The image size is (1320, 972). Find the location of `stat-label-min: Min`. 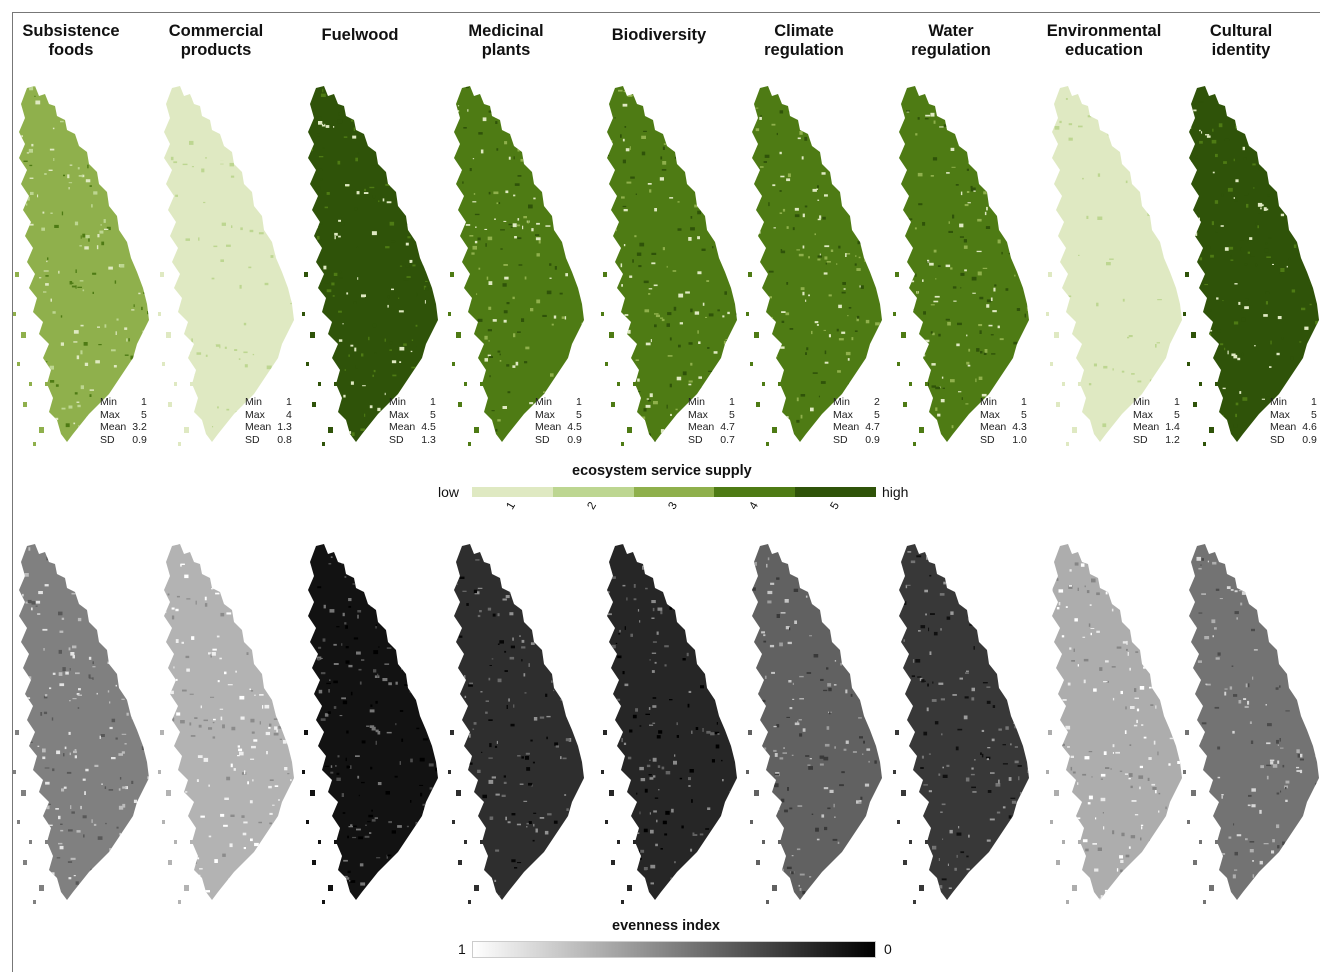

stat-label-min: Min is located at coordinates (846, 402).